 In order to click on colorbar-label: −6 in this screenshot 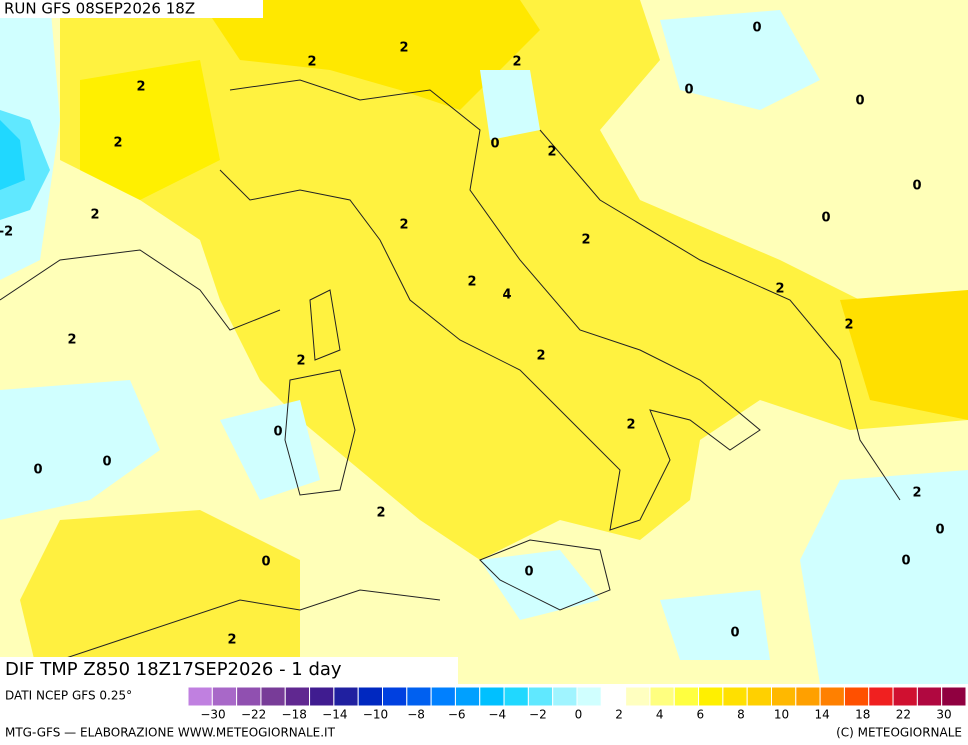, I will do `click(457, 715)`.